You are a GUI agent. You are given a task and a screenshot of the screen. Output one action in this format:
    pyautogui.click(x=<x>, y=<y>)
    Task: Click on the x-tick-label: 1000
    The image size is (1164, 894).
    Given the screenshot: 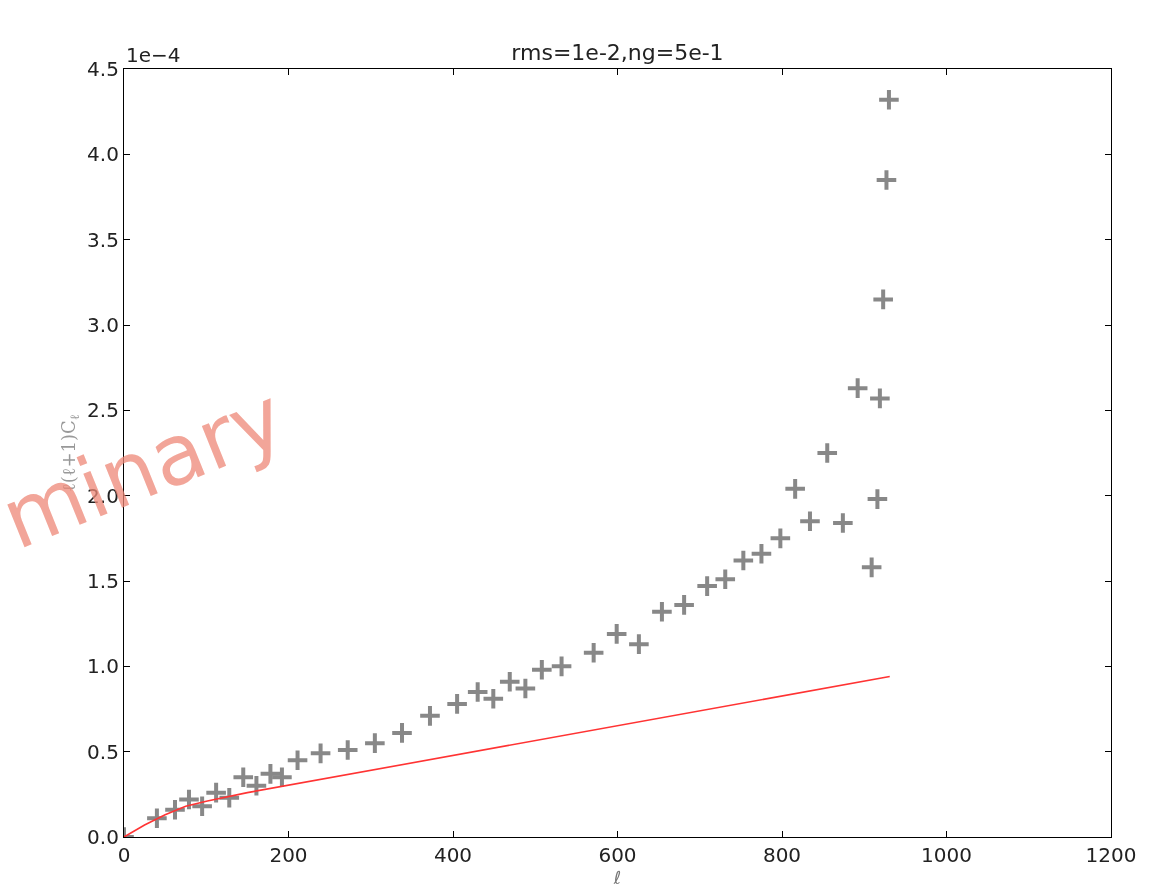 What is the action you would take?
    pyautogui.click(x=946, y=855)
    